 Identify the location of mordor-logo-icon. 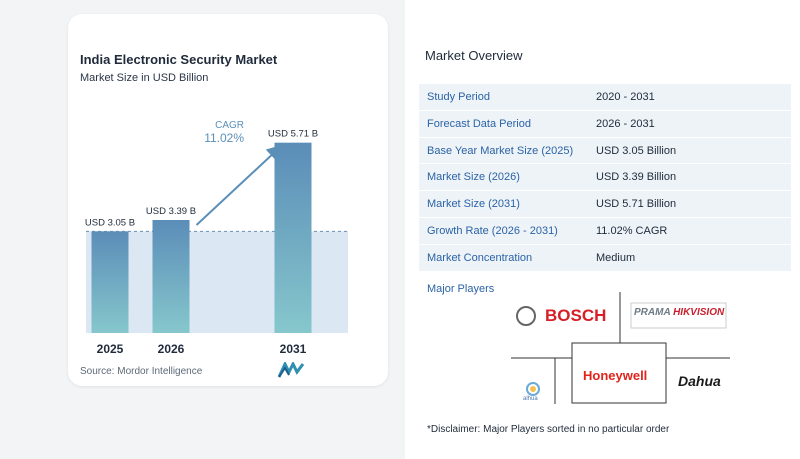
(291, 370).